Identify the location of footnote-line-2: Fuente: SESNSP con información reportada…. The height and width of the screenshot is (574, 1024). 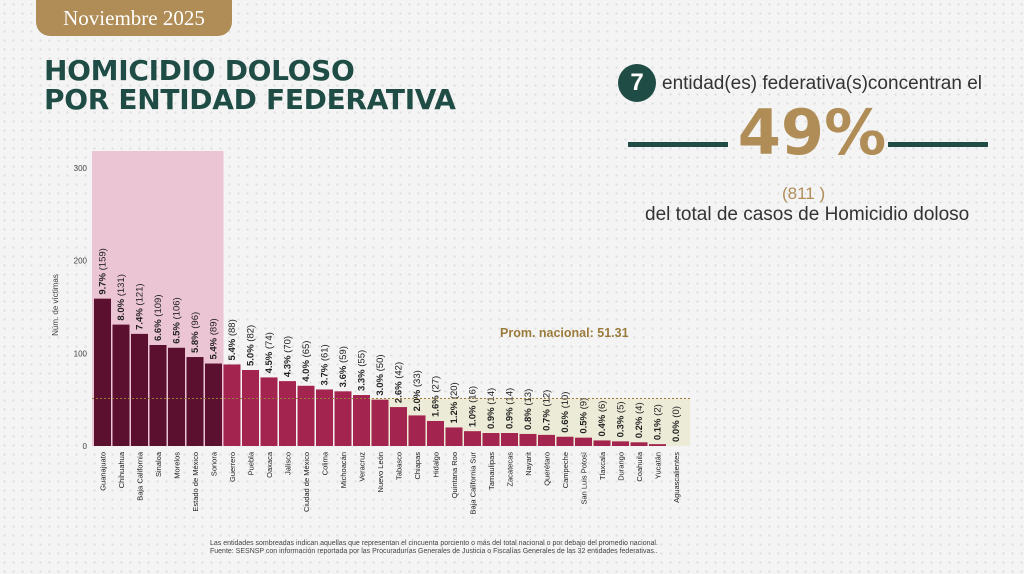
(434, 551).